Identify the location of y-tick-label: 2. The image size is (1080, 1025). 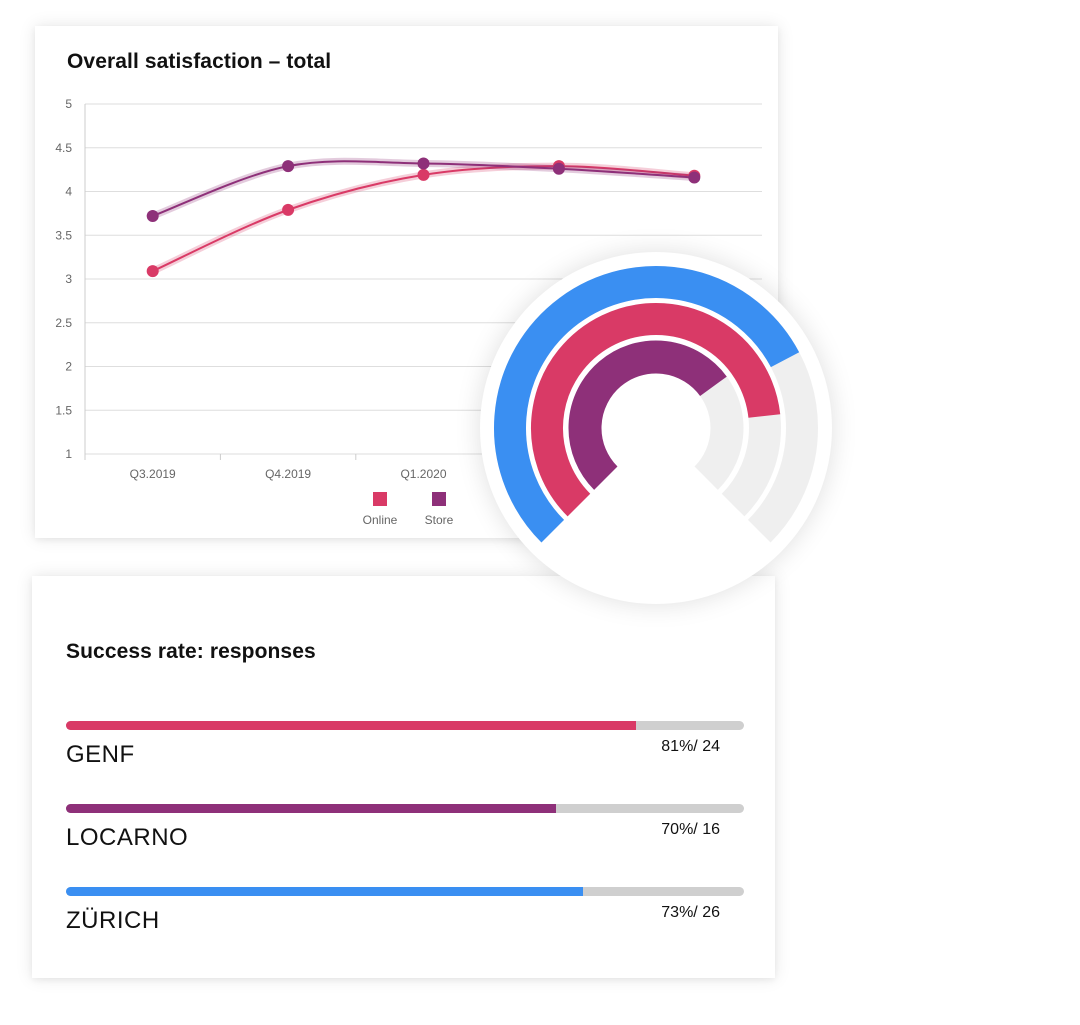
(68, 367).